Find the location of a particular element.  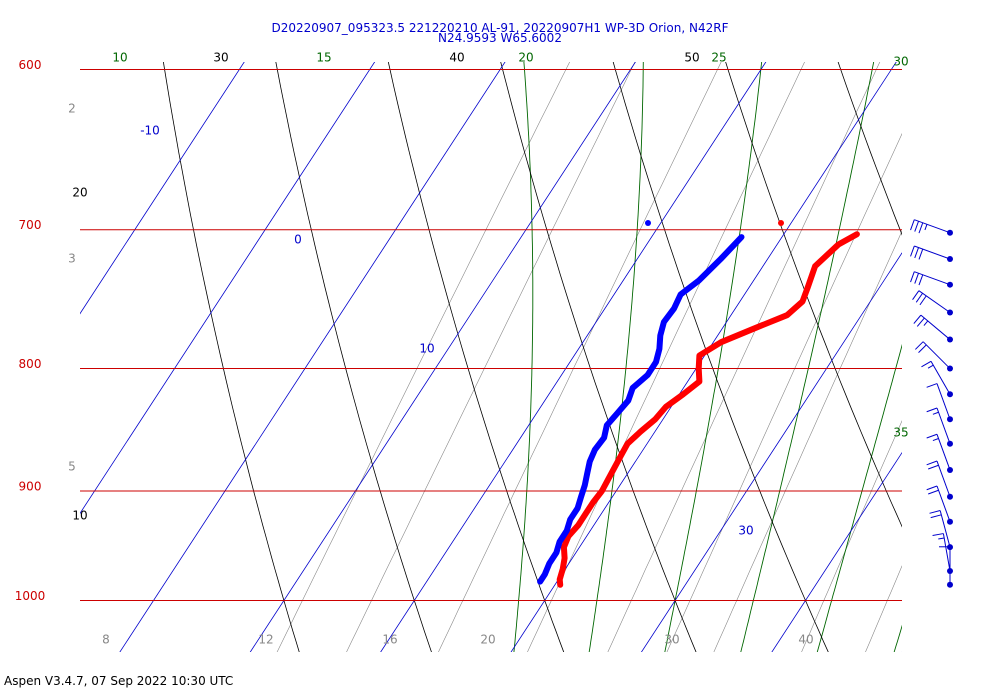

chart-subtitle: N24.9593 W65.6002 is located at coordinates (500, 38).